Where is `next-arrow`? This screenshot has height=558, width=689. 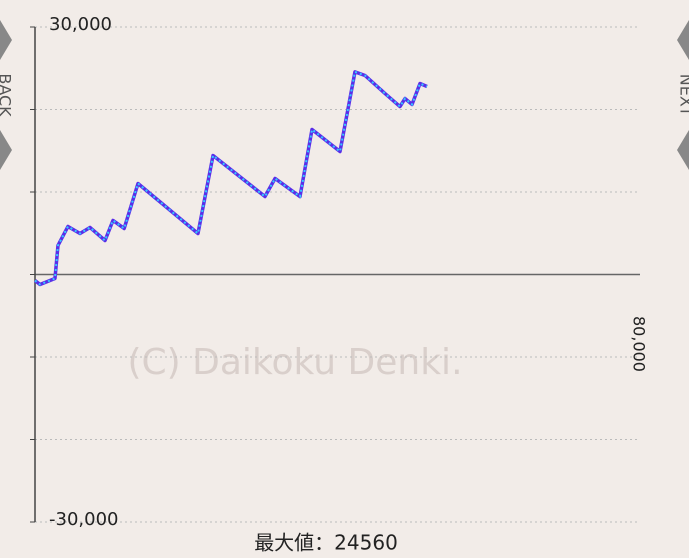
next-arrow is located at coordinates (683, 95).